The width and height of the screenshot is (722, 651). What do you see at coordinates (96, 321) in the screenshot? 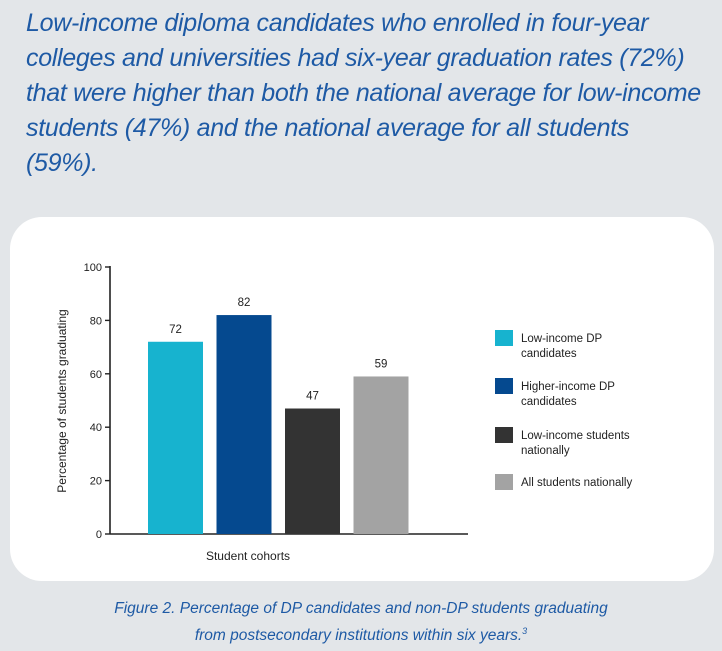
I see `y-tick-label: 80` at bounding box center [96, 321].